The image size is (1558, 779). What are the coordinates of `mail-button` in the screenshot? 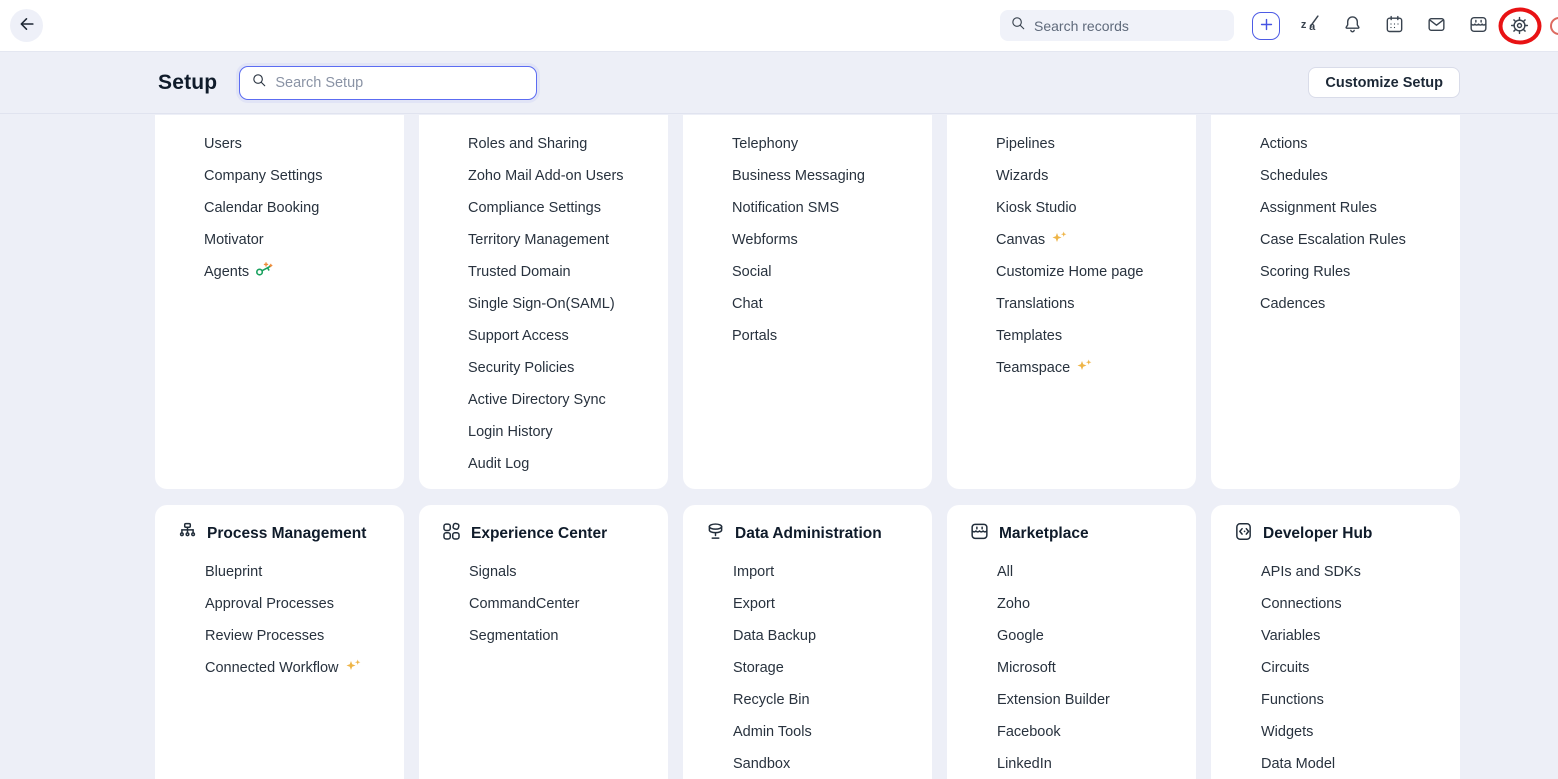 It's located at (1436, 26).